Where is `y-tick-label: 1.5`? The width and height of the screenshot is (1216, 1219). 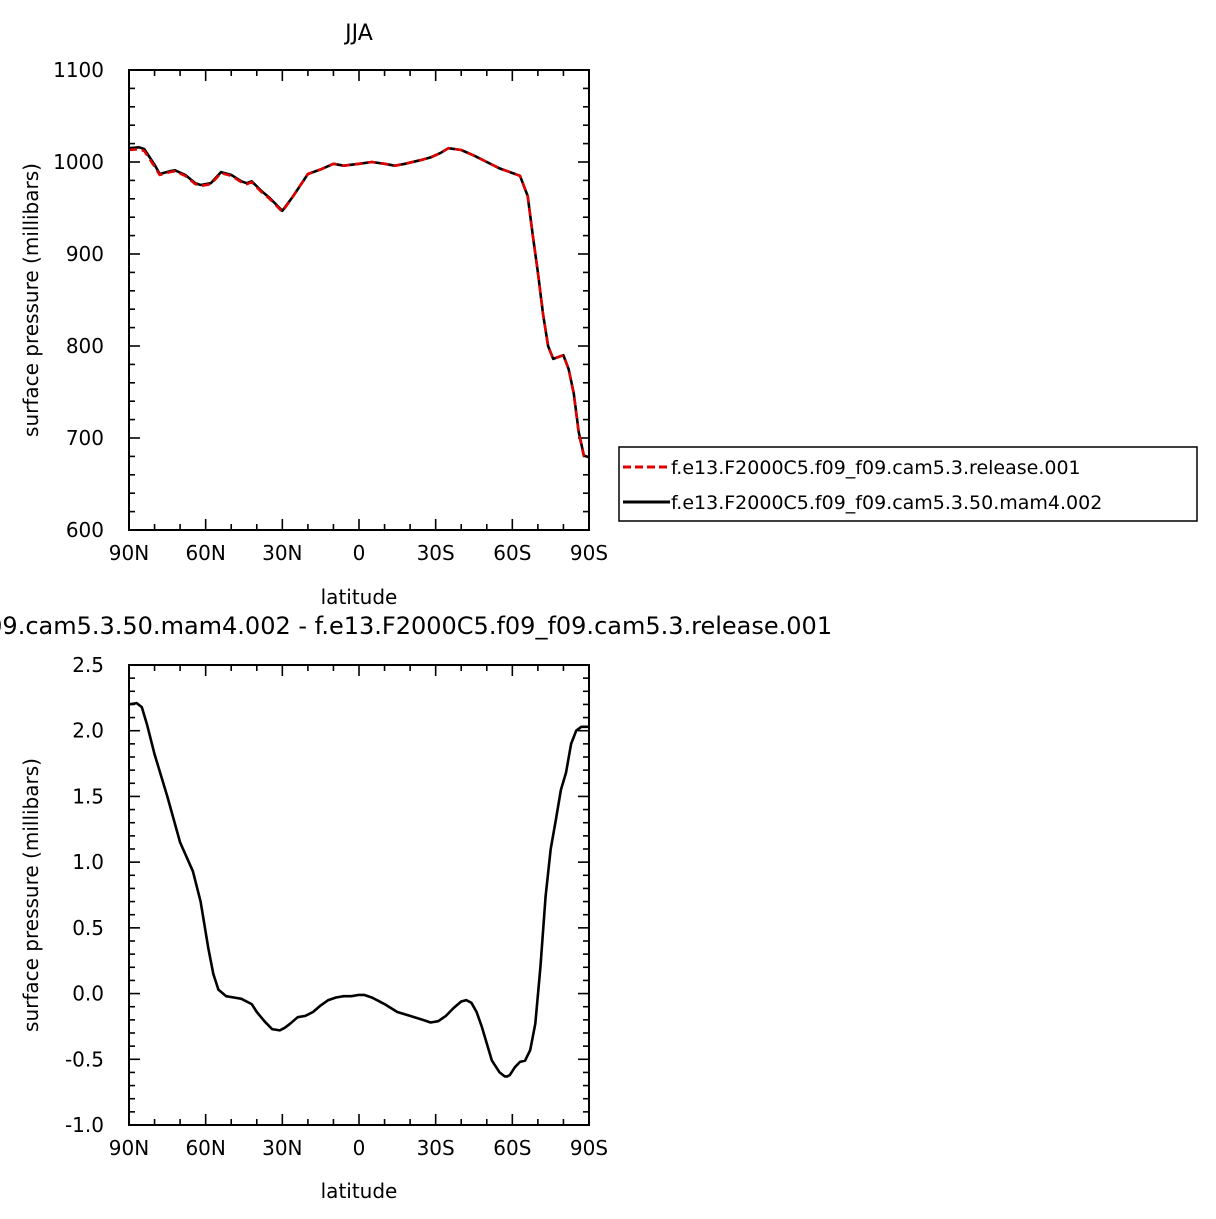 y-tick-label: 1.5 is located at coordinates (88, 796).